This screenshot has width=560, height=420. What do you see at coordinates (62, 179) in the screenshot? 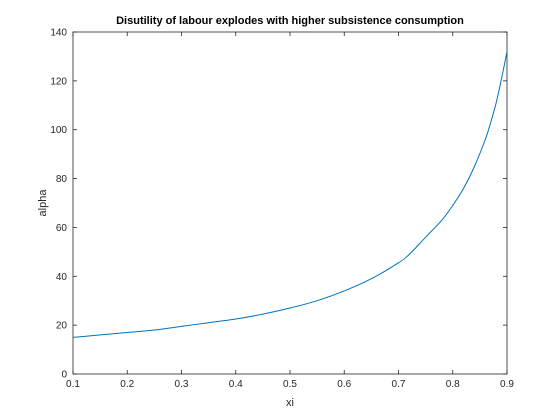
I see `y-tick-label: 80` at bounding box center [62, 179].